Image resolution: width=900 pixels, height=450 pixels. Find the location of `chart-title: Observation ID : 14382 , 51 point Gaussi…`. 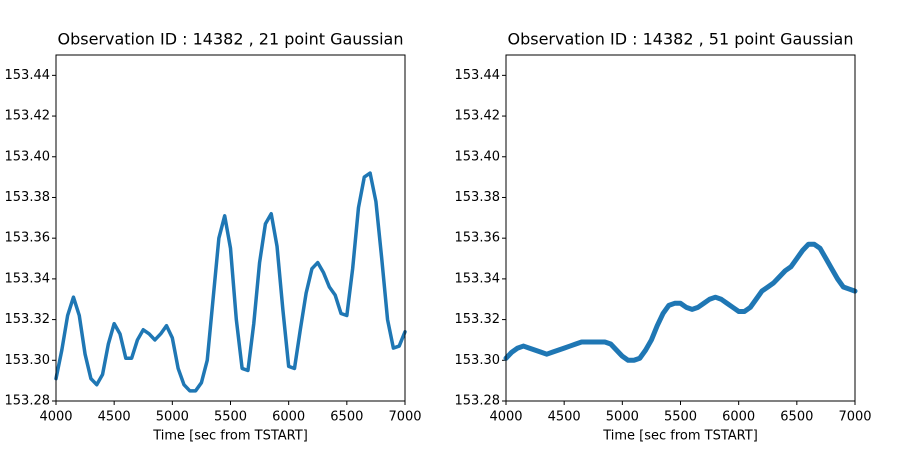

chart-title: Observation ID : 14382 , 51 point Gaussi… is located at coordinates (680, 39).